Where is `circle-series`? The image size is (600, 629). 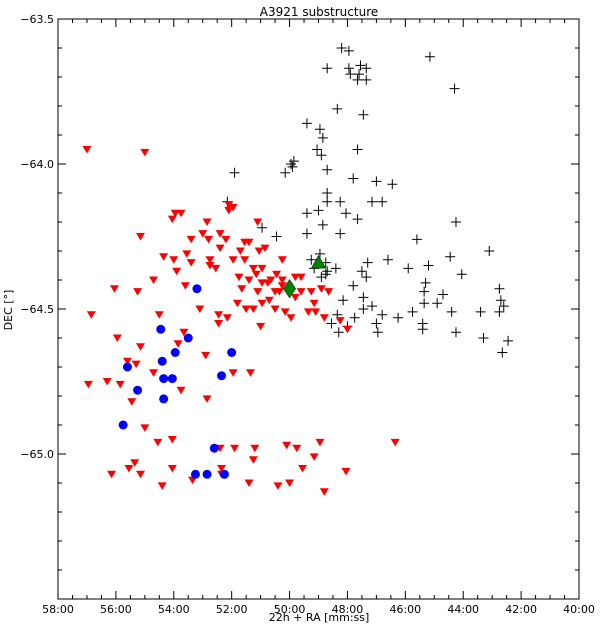
circle-series is located at coordinates (177, 381).